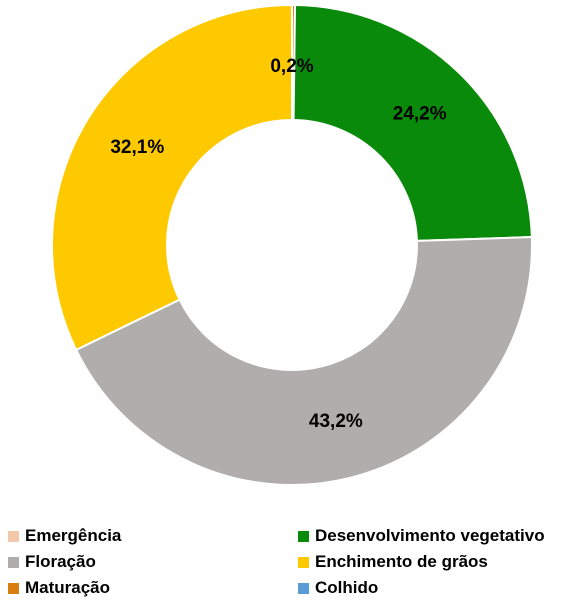  I want to click on legend-item-floracao: Floração, so click(52, 562).